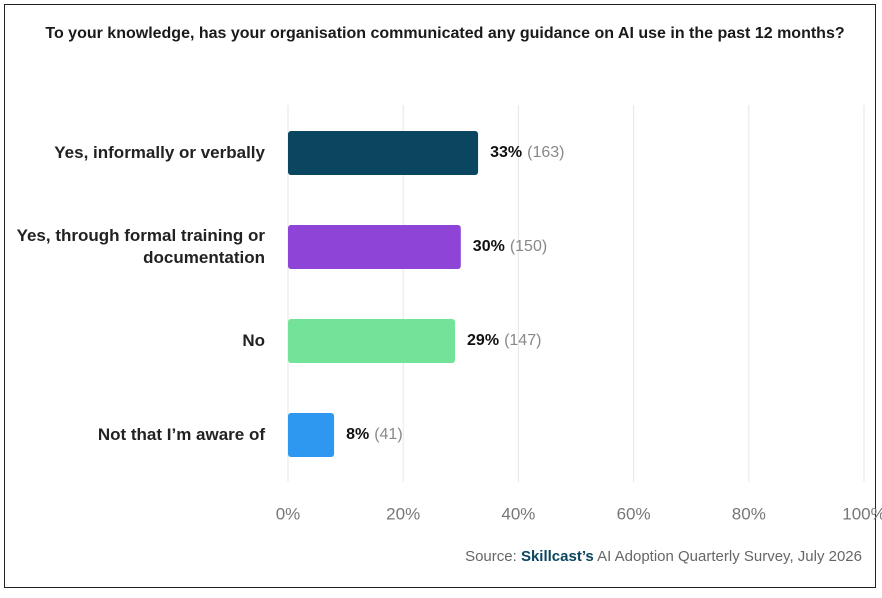  Describe the element at coordinates (483, 340) in the screenshot. I see `value-label: 29%` at that location.